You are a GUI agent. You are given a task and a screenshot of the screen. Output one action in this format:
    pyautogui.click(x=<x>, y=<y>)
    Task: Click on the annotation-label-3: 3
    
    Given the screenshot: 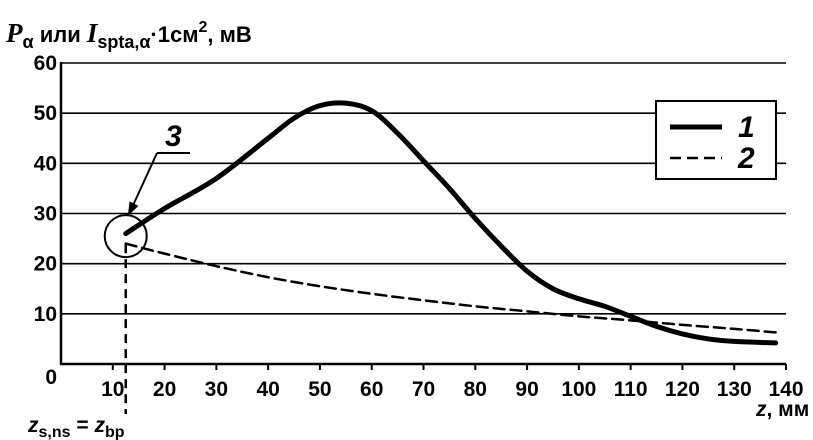 What is the action you would take?
    pyautogui.click(x=173, y=136)
    